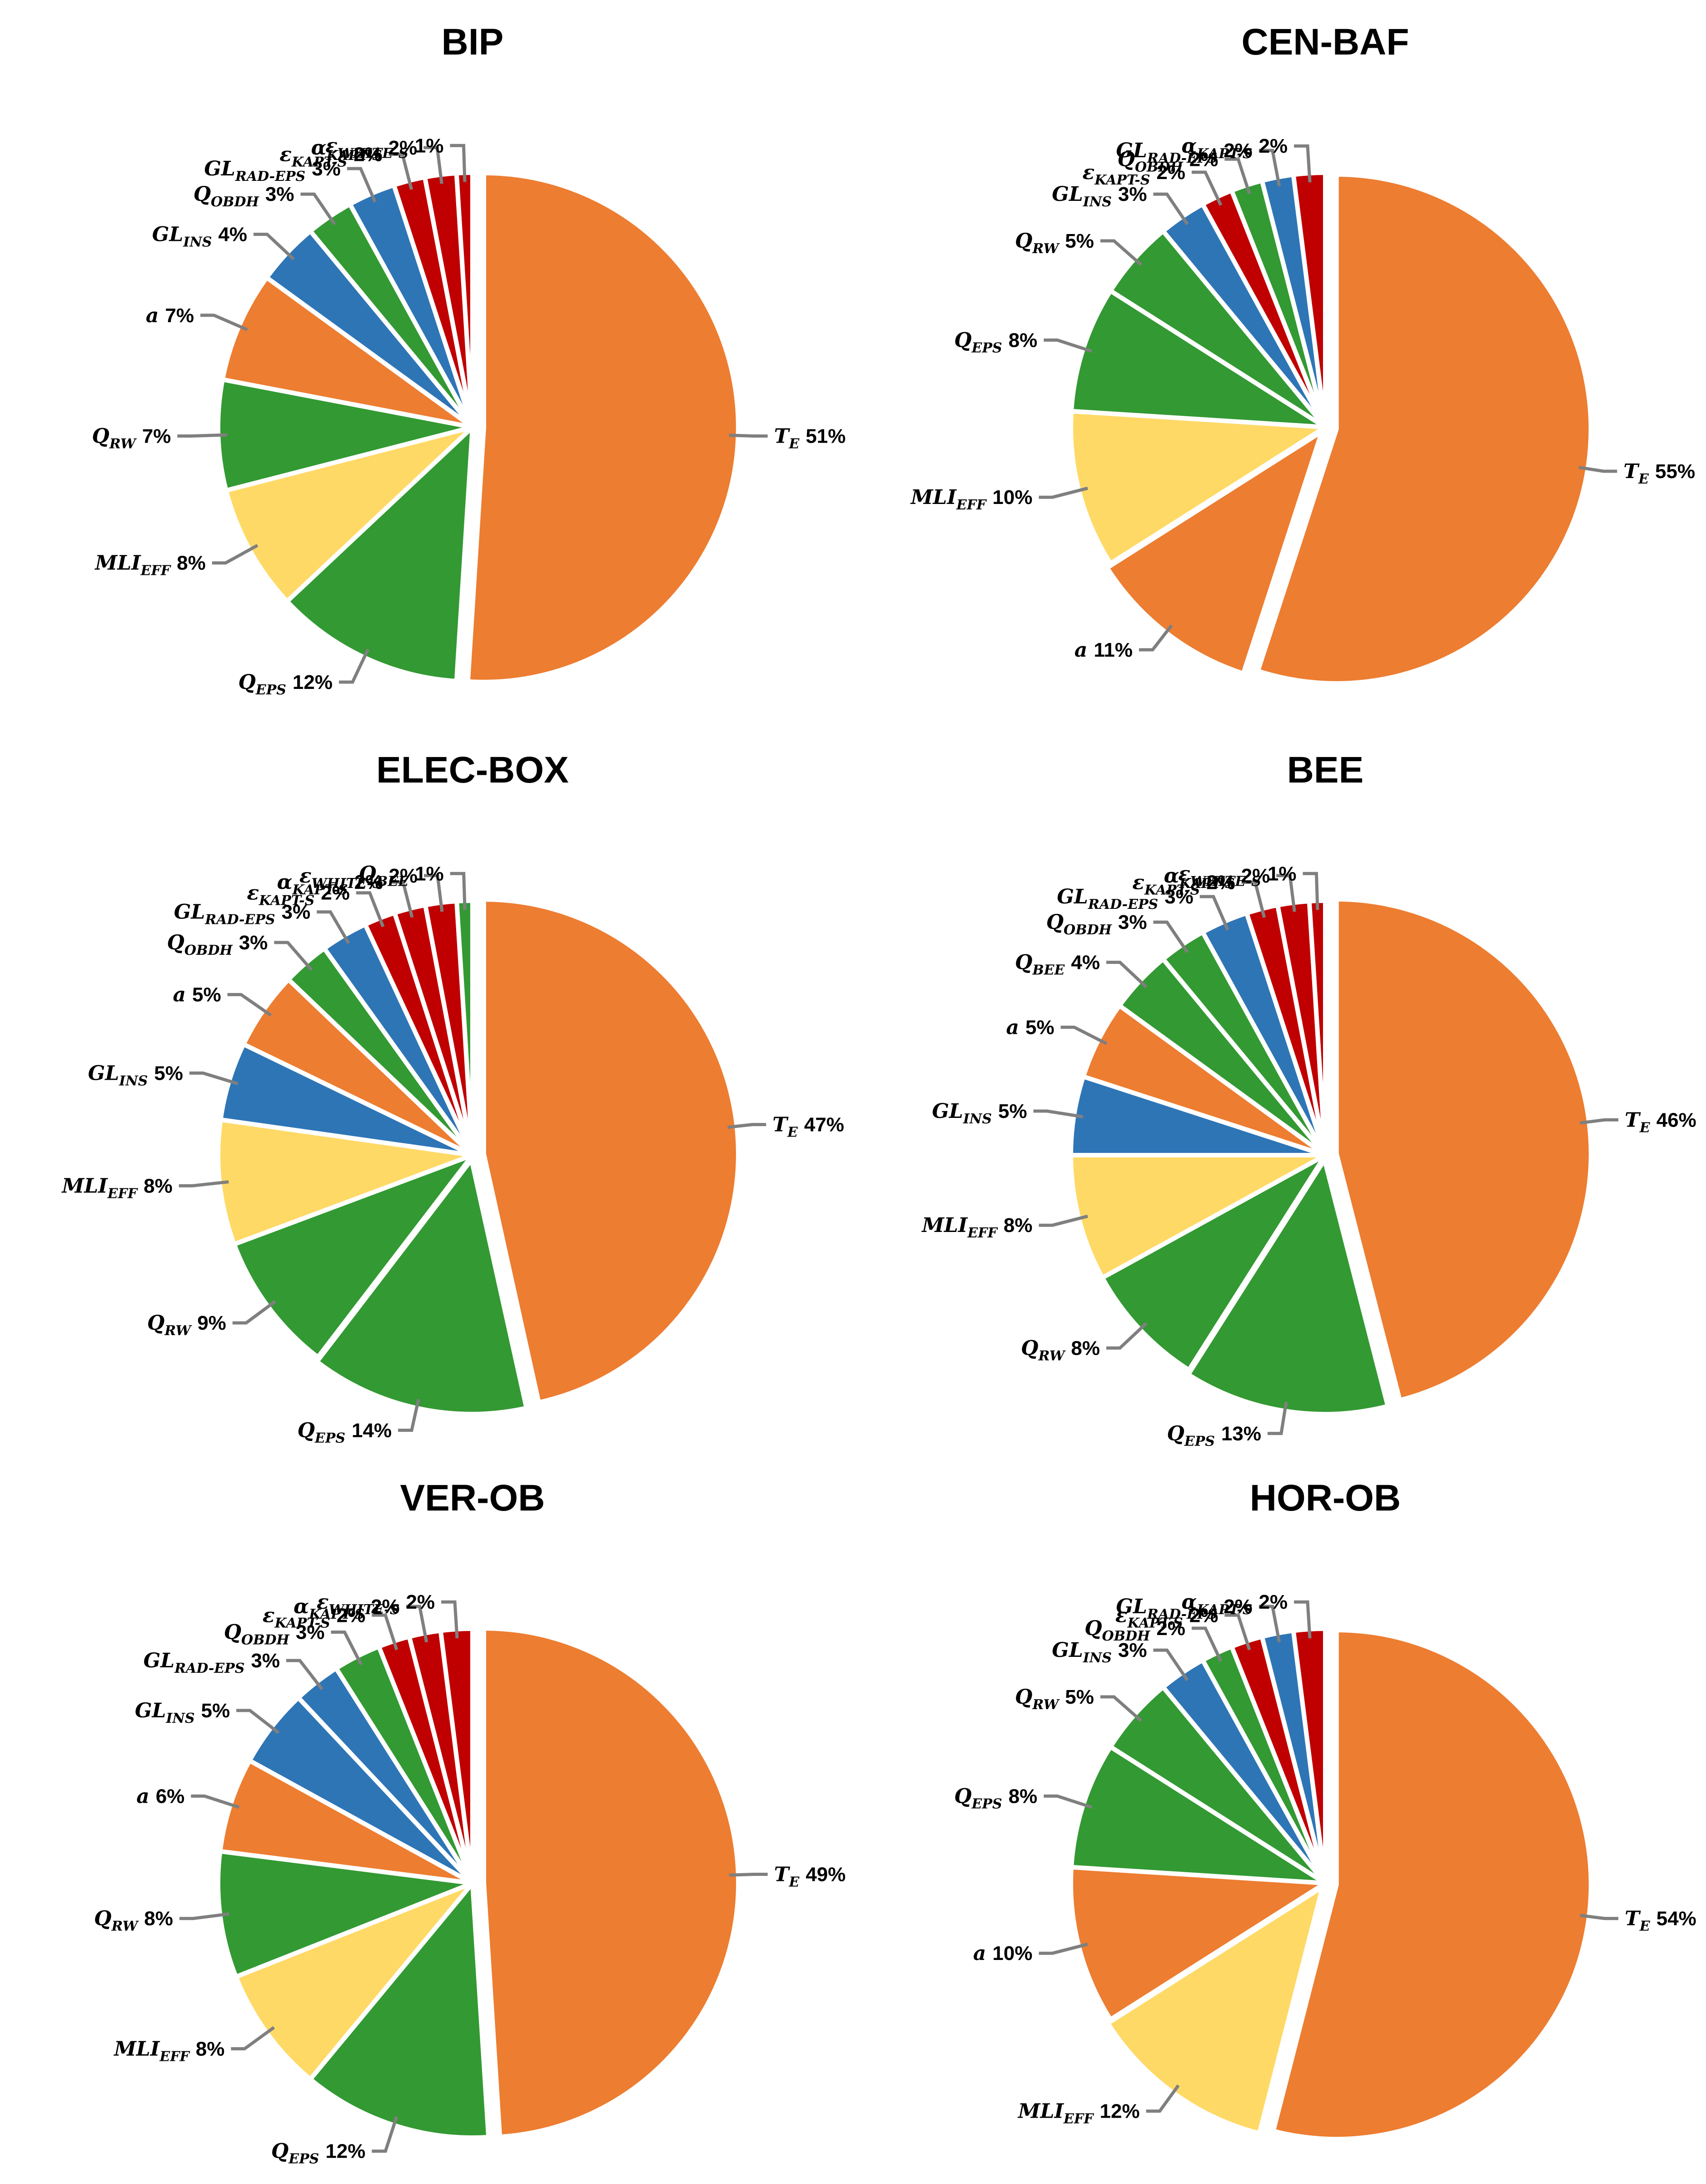  I want to click on label-subscript: EPS, so click(986, 1804).